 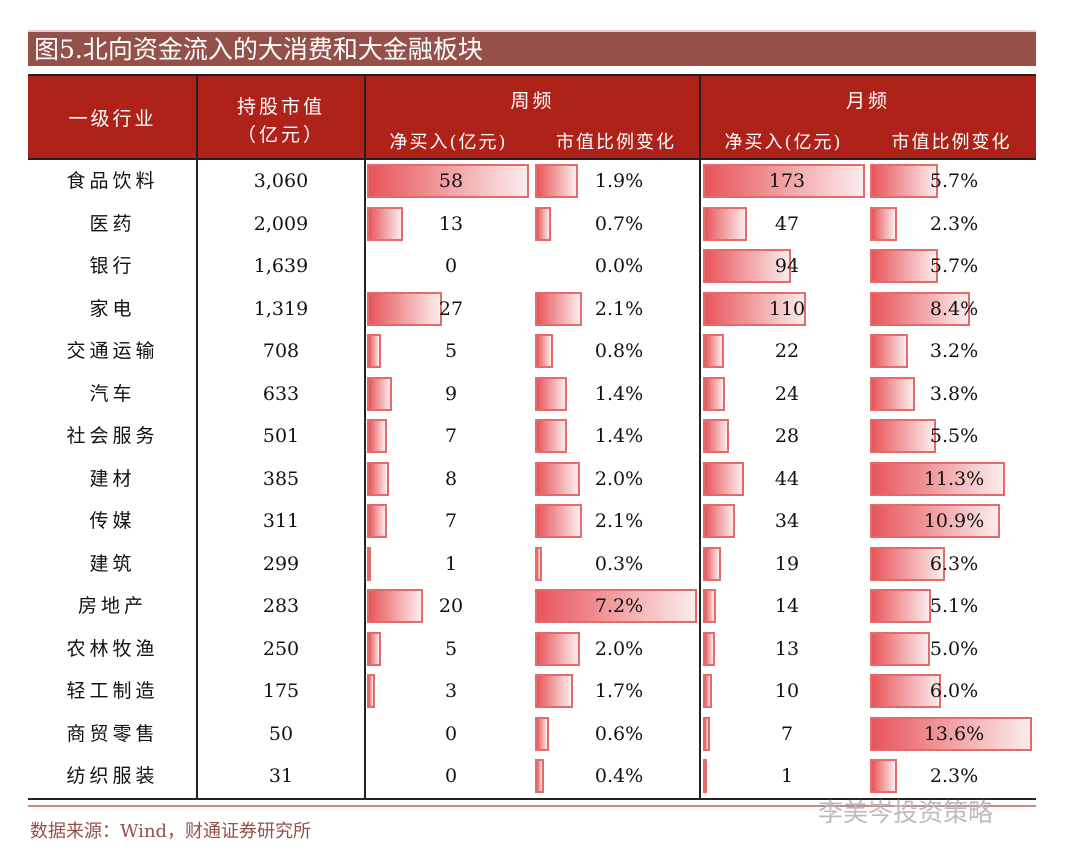 I want to click on table-row: 建材 385 8 2.0% 44 11.3%, so click(x=532, y=479).